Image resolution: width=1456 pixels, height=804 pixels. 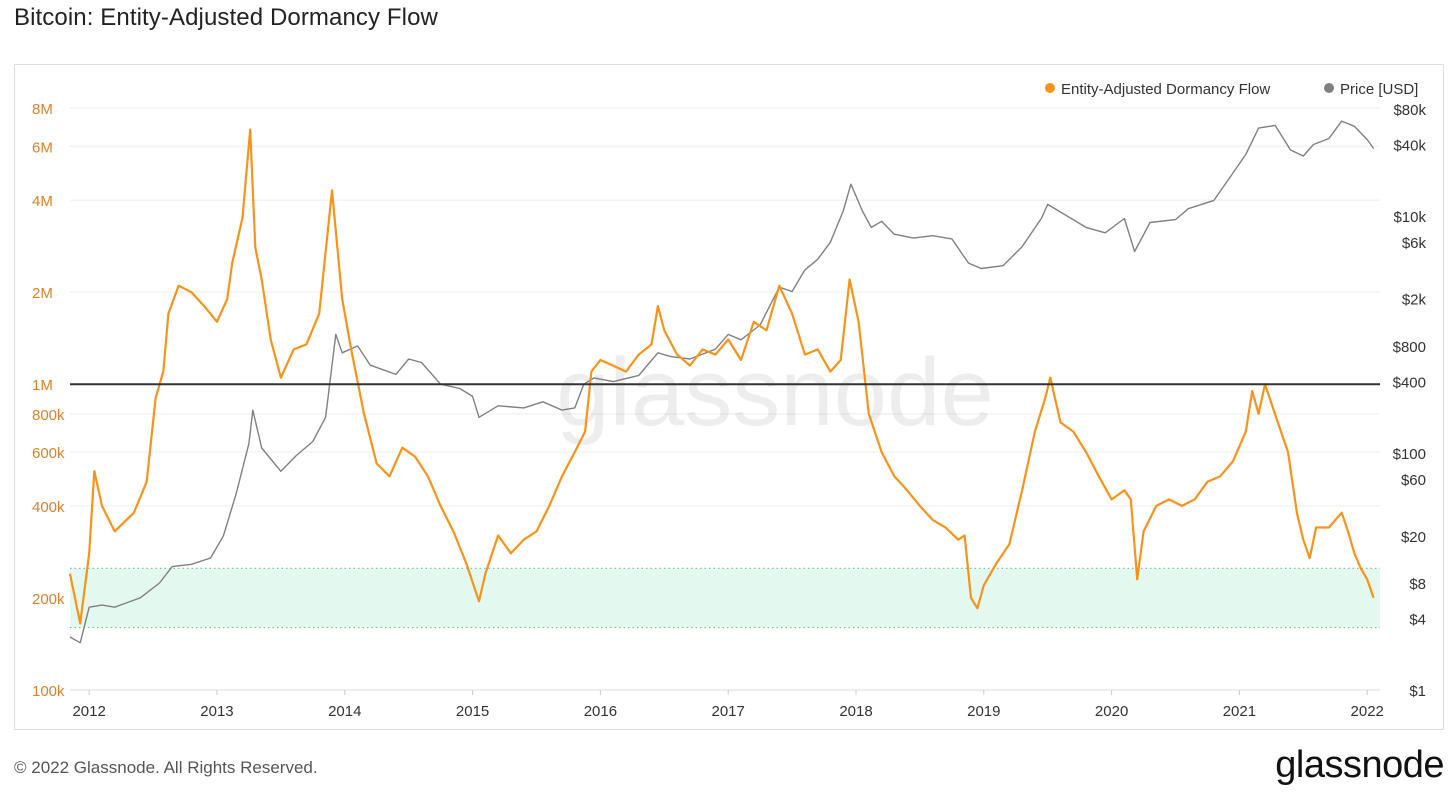 I want to click on y-right-tick-label: $2k, so click(x=1414, y=300).